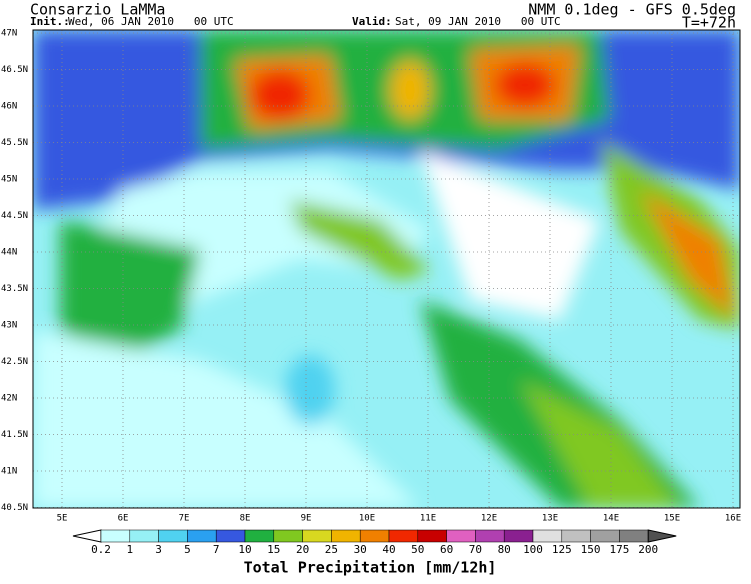  Describe the element at coordinates (273, 549) in the screenshot. I see `legend-tick: 15` at that location.